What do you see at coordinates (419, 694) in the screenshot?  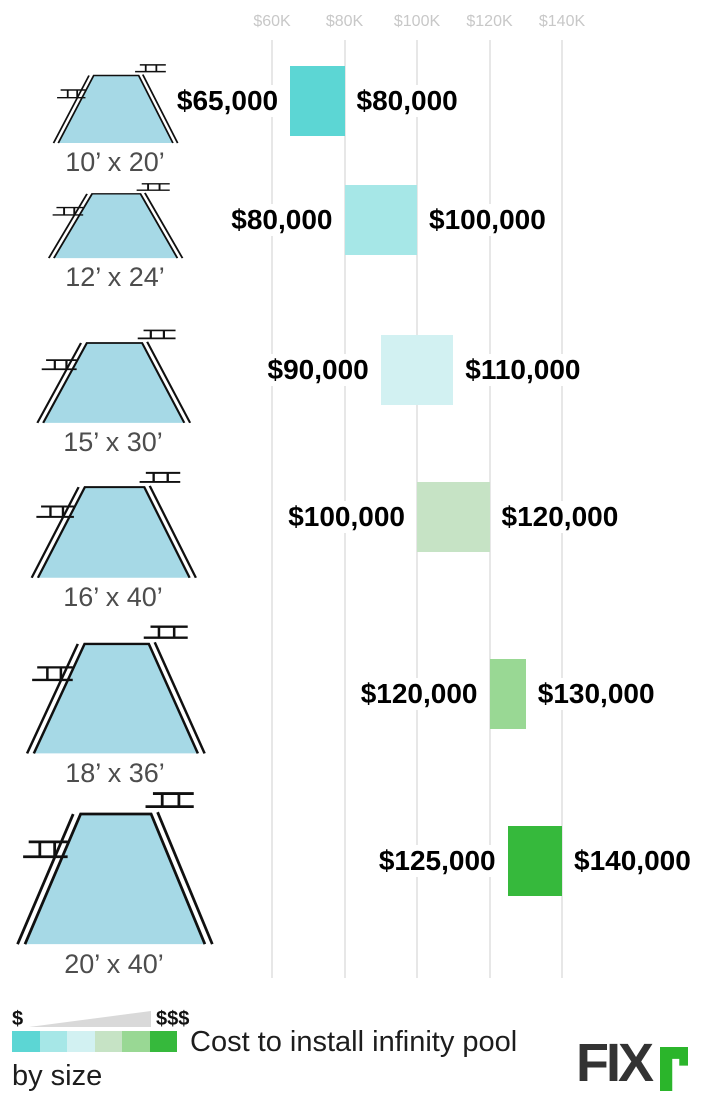 I see `min-cost-label: $120,000` at bounding box center [419, 694].